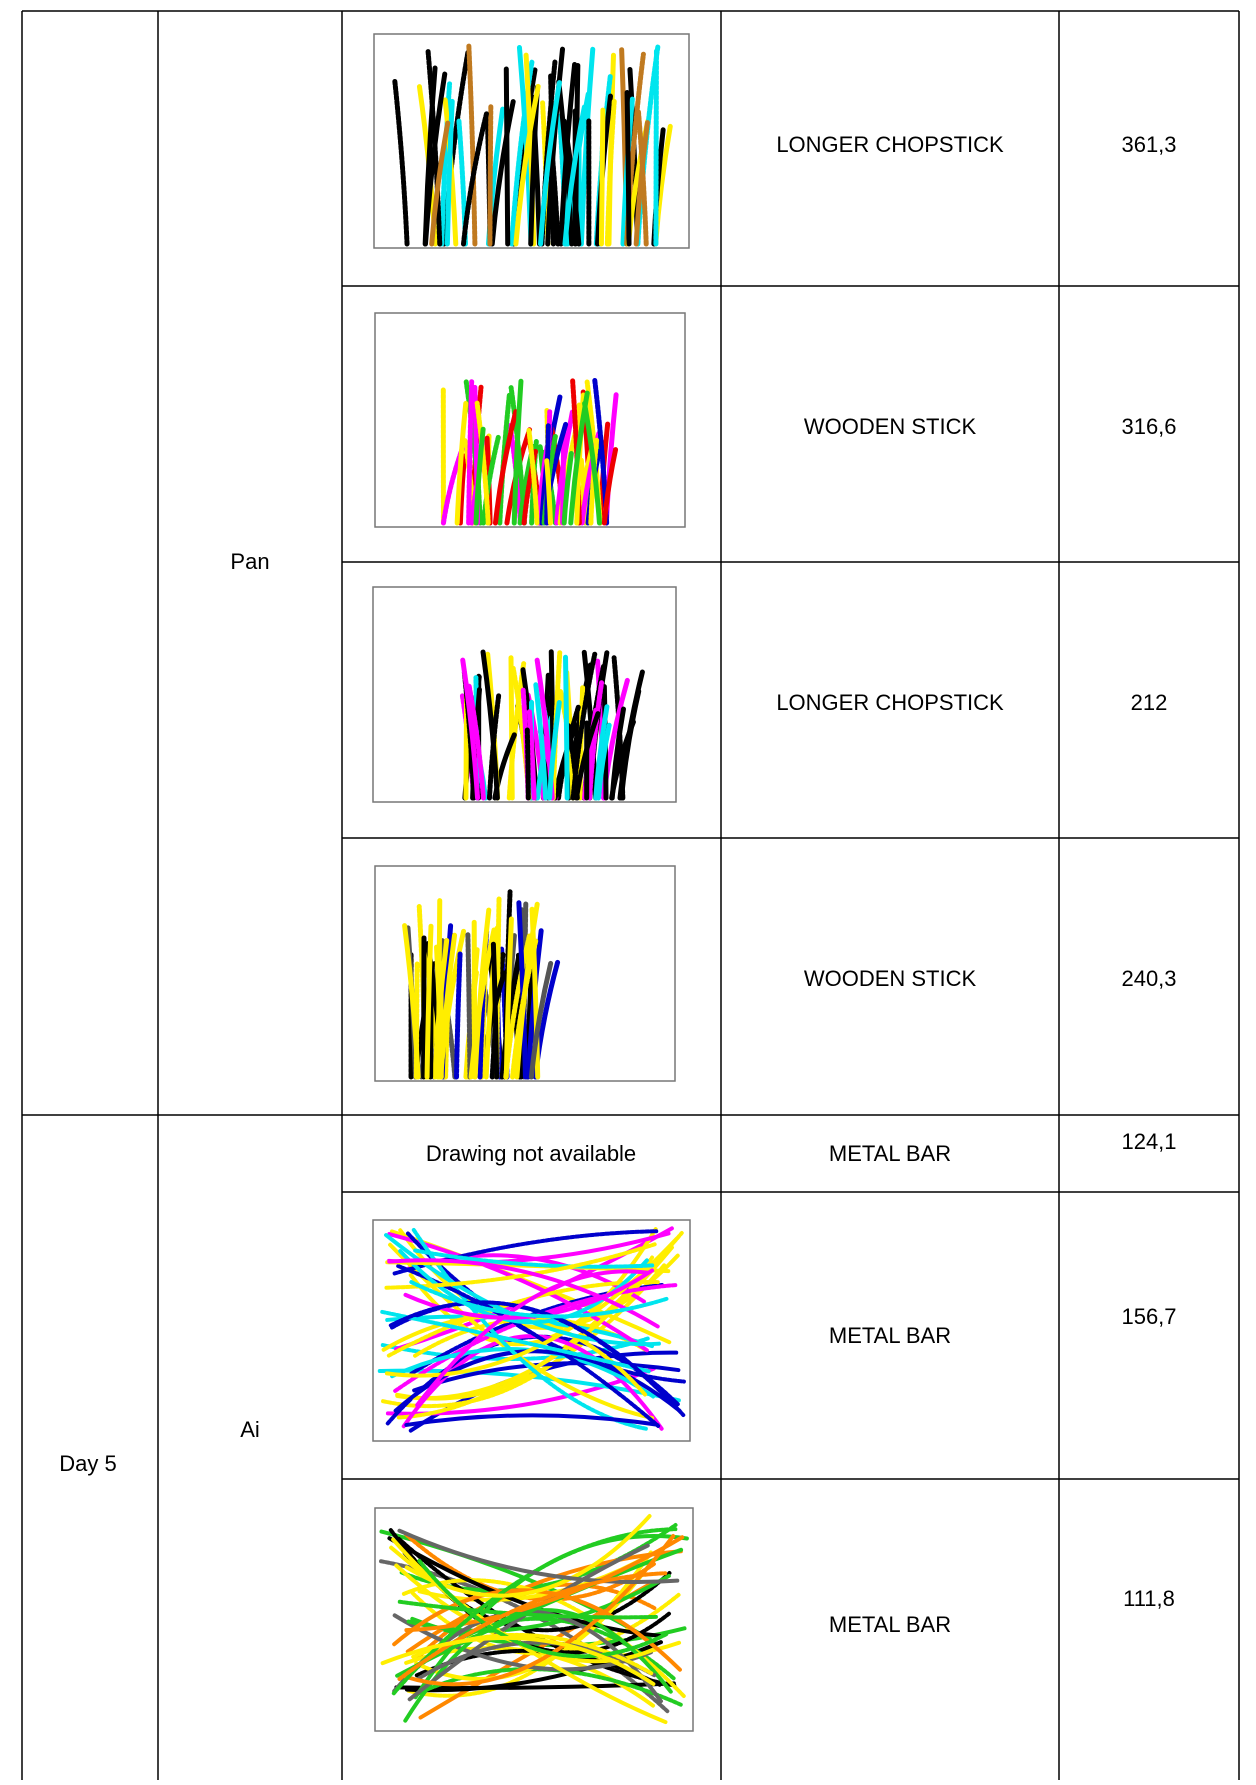 Image resolution: width=1256 pixels, height=1785 pixels. What do you see at coordinates (1148, 144) in the screenshot?
I see `value-cell: 361,3` at bounding box center [1148, 144].